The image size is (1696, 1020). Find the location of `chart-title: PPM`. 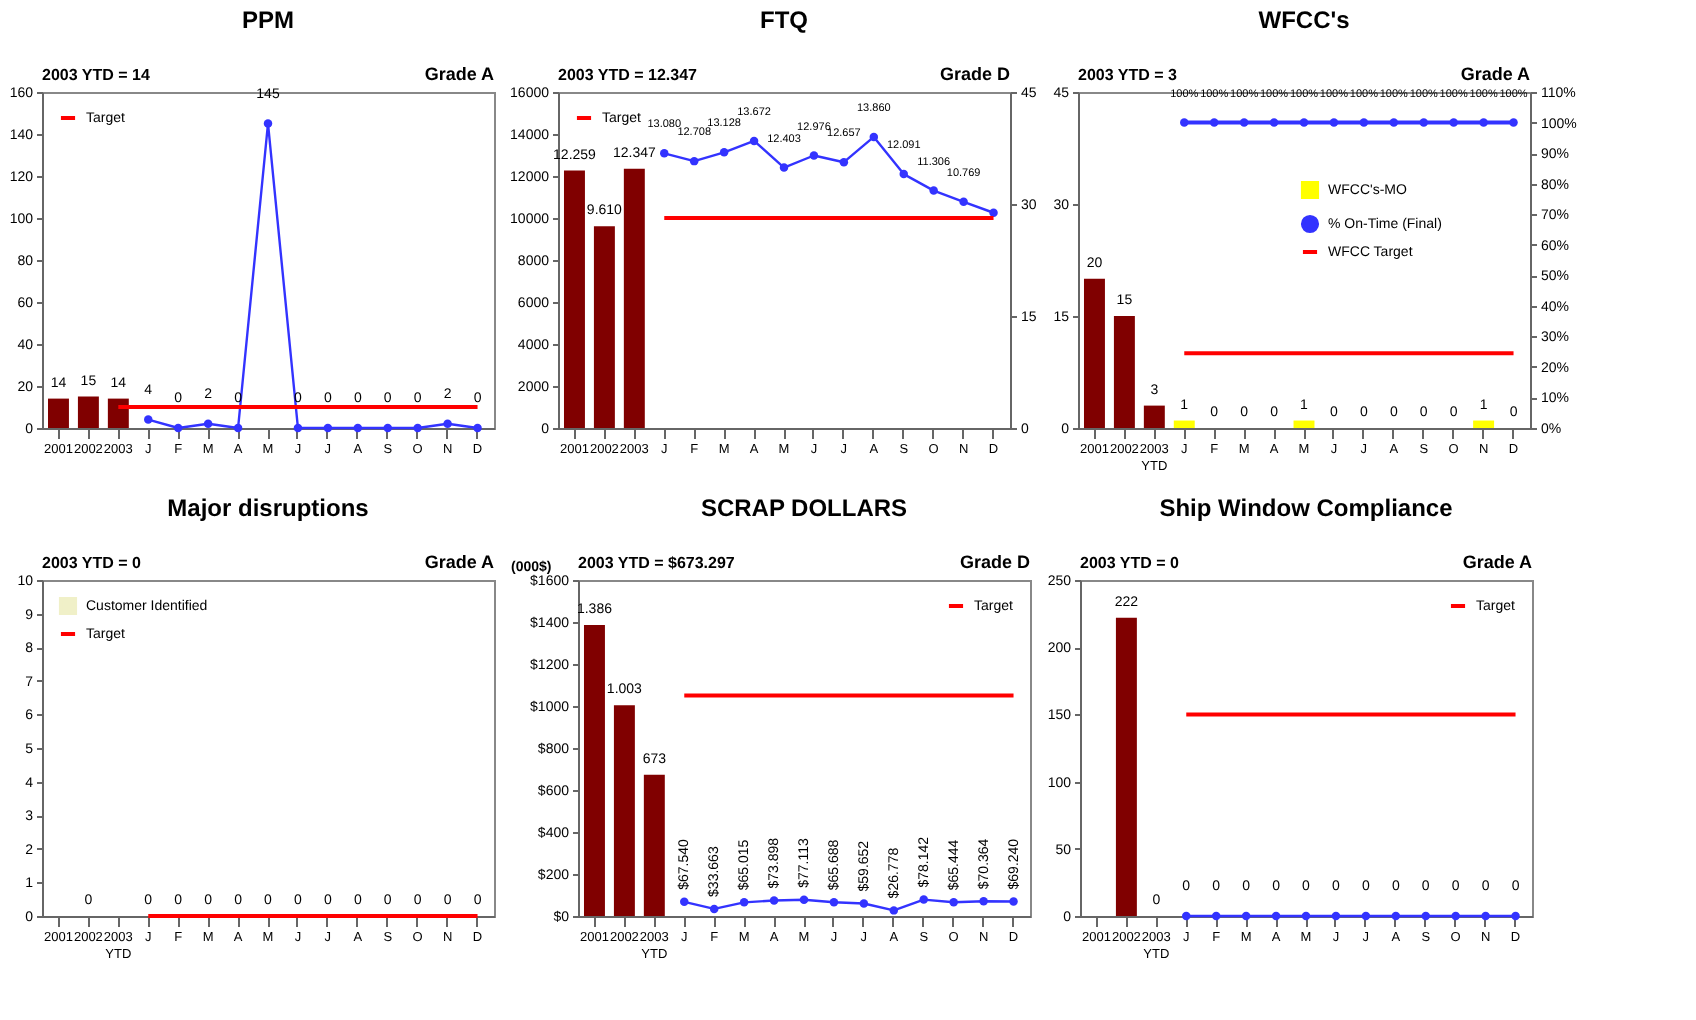

chart-title: PPM is located at coordinates (268, 20).